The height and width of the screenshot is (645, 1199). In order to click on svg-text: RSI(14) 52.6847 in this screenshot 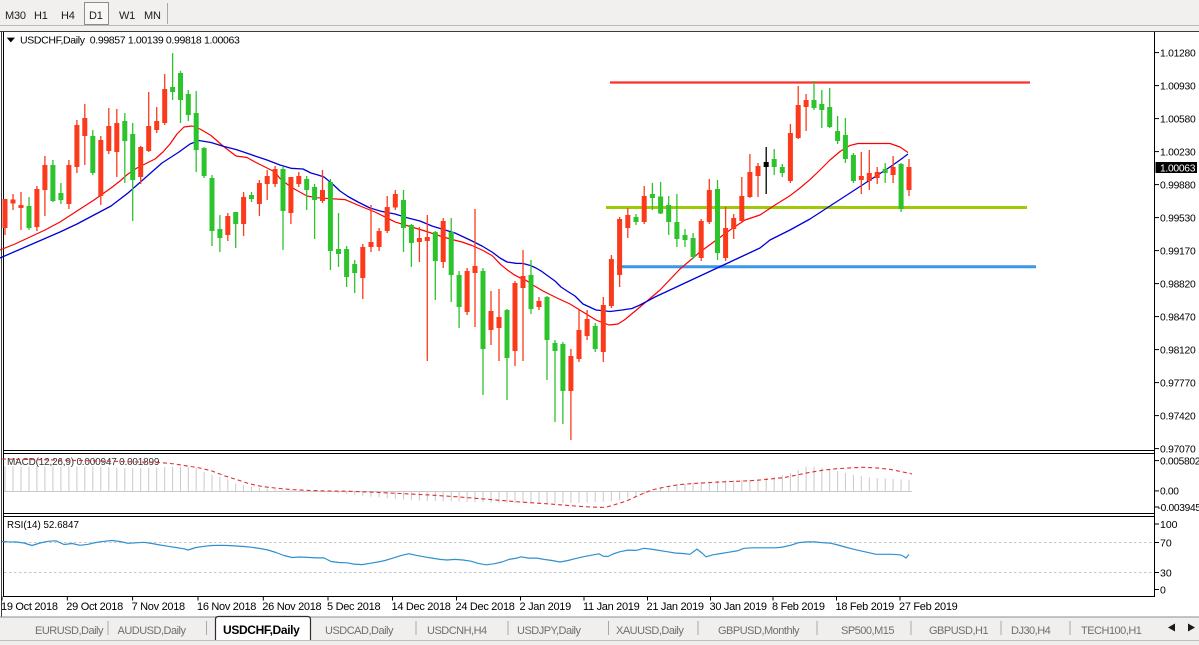, I will do `click(43, 525)`.